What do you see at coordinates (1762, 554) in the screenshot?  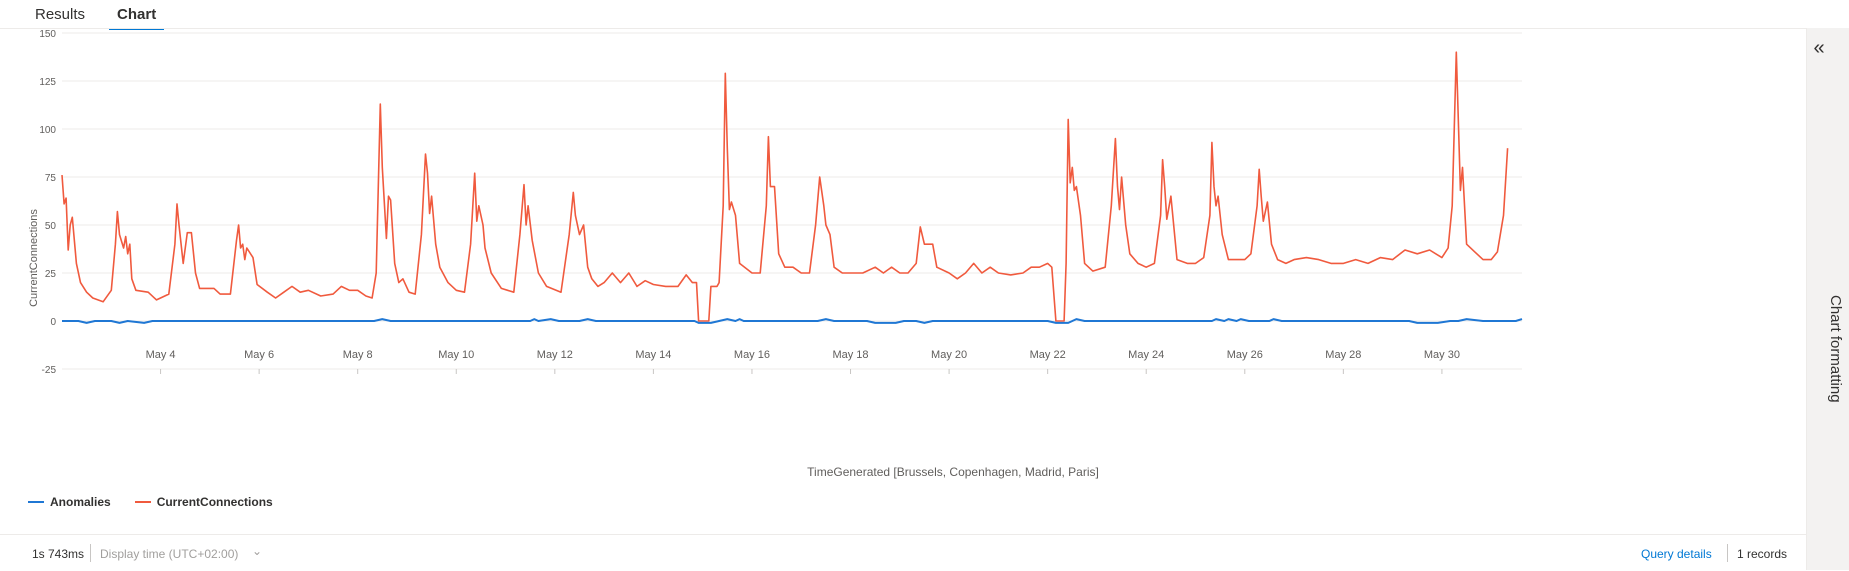 I see `records-count: 1 records` at bounding box center [1762, 554].